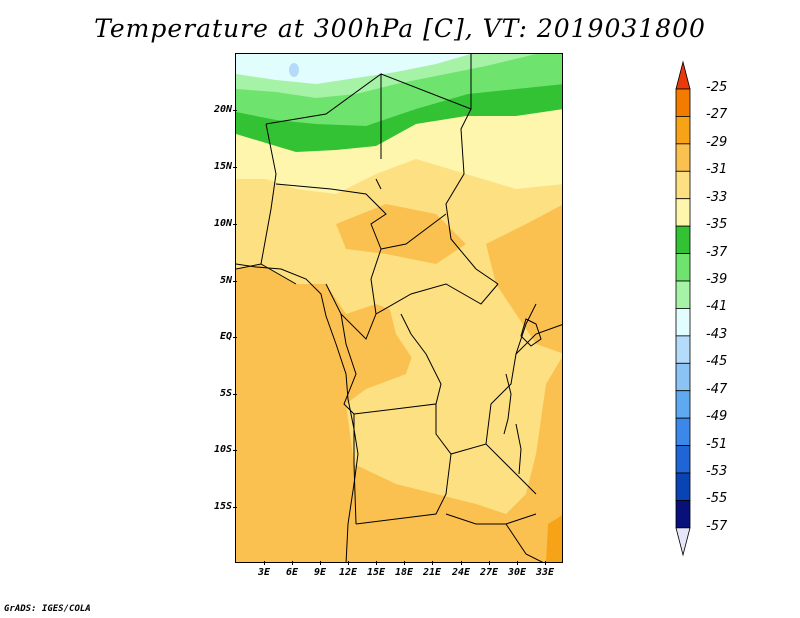  What do you see at coordinates (717, 307) in the screenshot?
I see `colorbar-level-label: -41` at bounding box center [717, 307].